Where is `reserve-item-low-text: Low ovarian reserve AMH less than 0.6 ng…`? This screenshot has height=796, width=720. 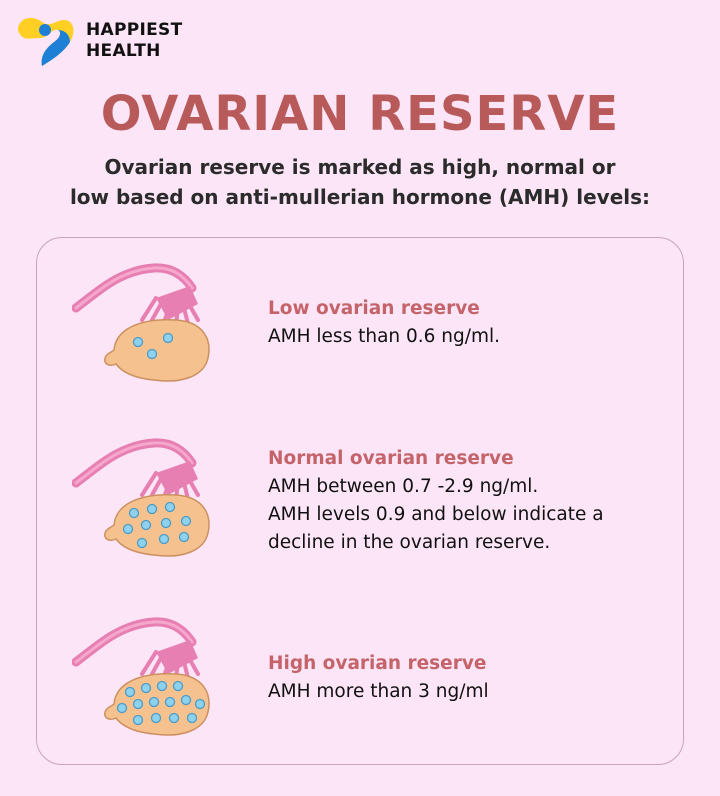
reserve-item-low-text: Low ovarian reserve AMH less than 0.6 ng… is located at coordinates (473, 323).